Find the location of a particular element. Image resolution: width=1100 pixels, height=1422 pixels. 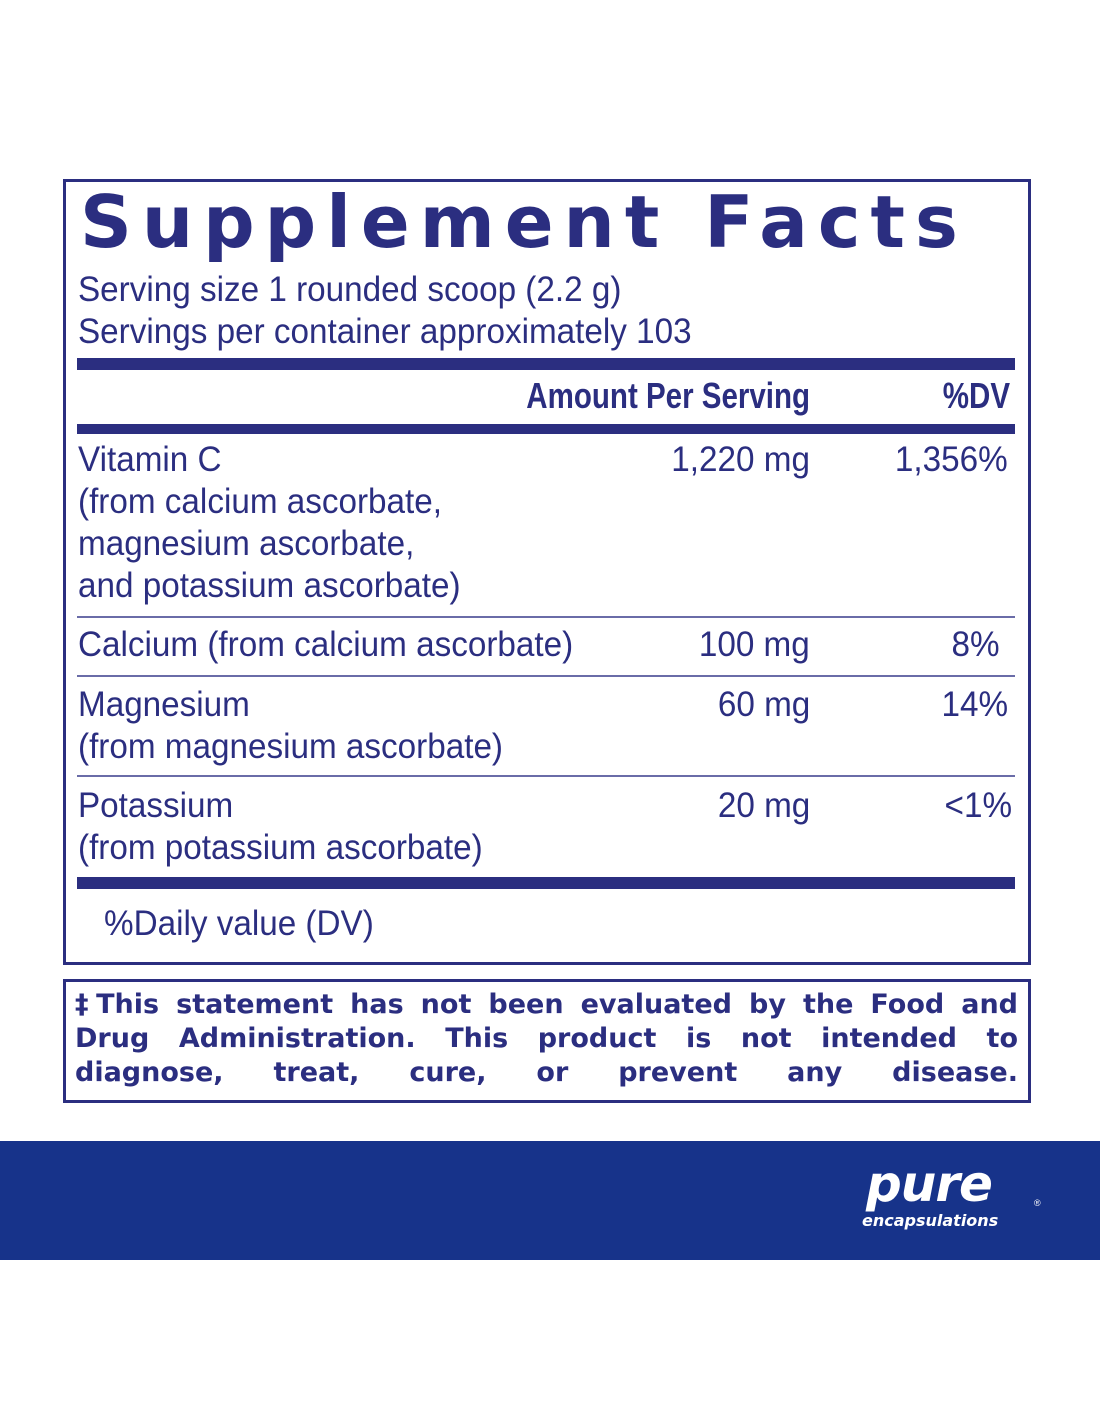

nutrient-name: Potassium is located at coordinates (156, 805).